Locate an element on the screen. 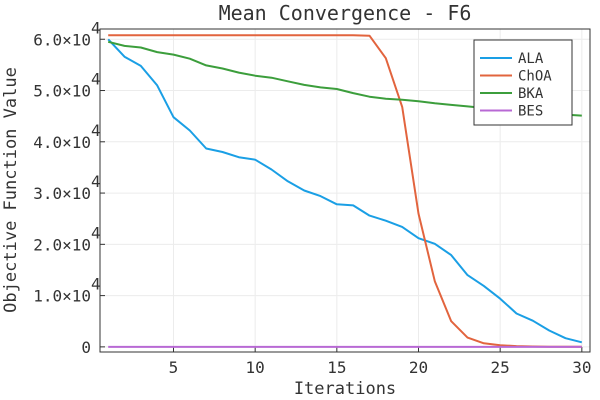 Image resolution: width=600 pixels, height=400 pixels. y-tick-label: 6.0×10⁴ is located at coordinates (66, 33).